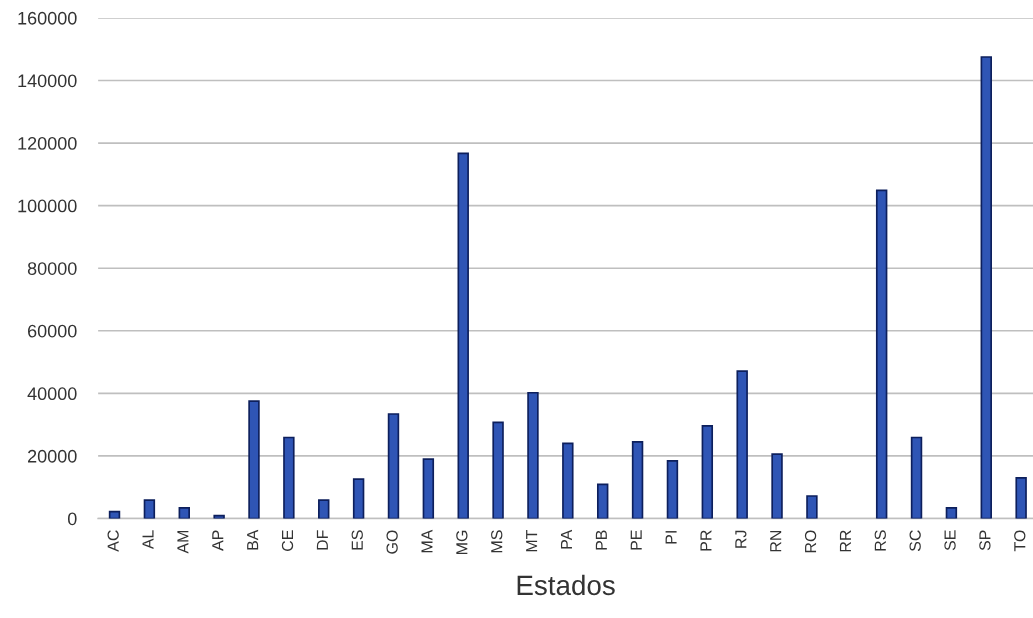 The height and width of the screenshot is (618, 1033). Describe the element at coordinates (880, 540) in the screenshot. I see `x-tick-label: RS` at that location.